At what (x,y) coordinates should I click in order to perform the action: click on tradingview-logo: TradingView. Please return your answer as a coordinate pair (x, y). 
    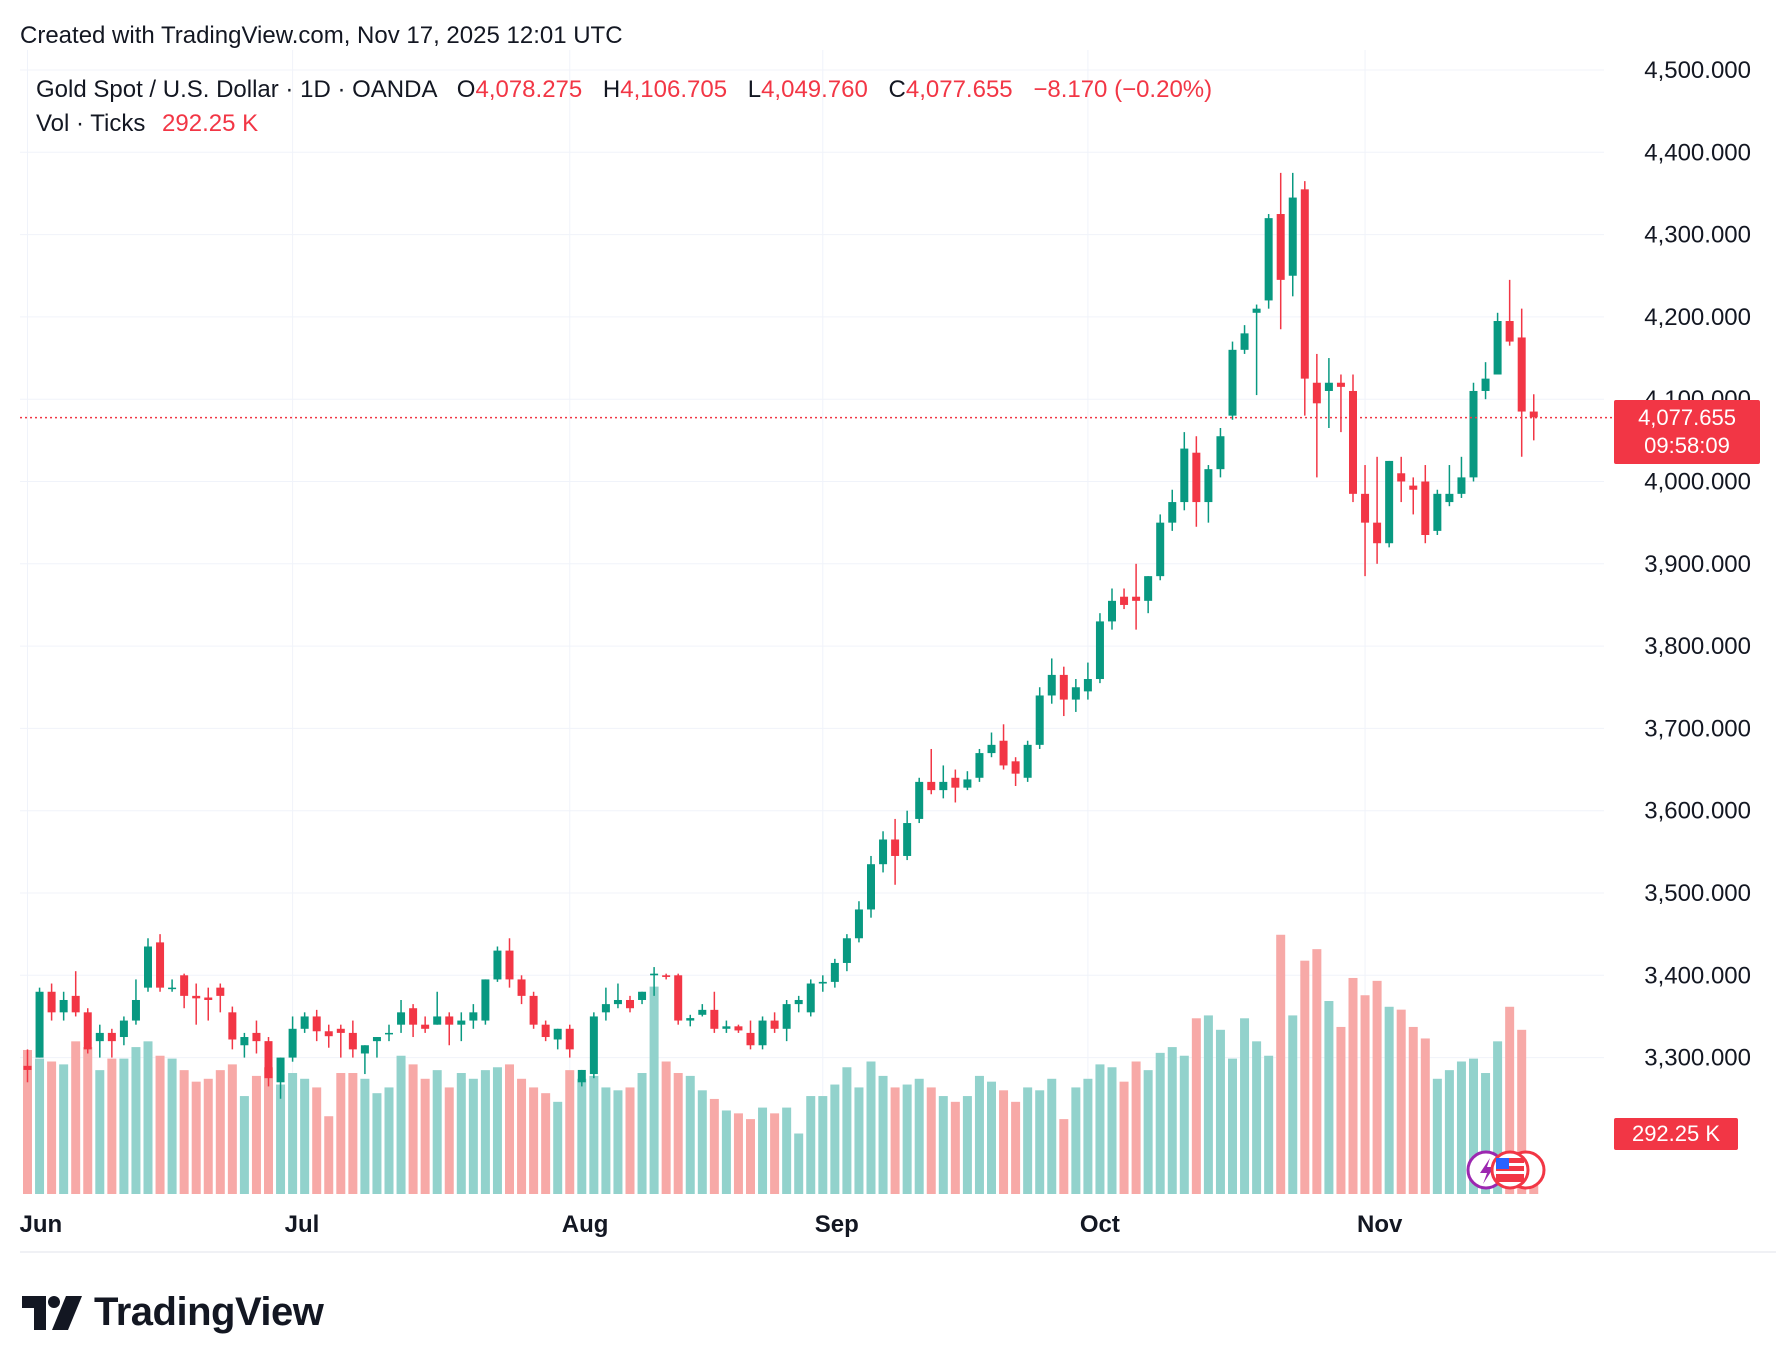
    Looking at the image, I should click on (173, 1312).